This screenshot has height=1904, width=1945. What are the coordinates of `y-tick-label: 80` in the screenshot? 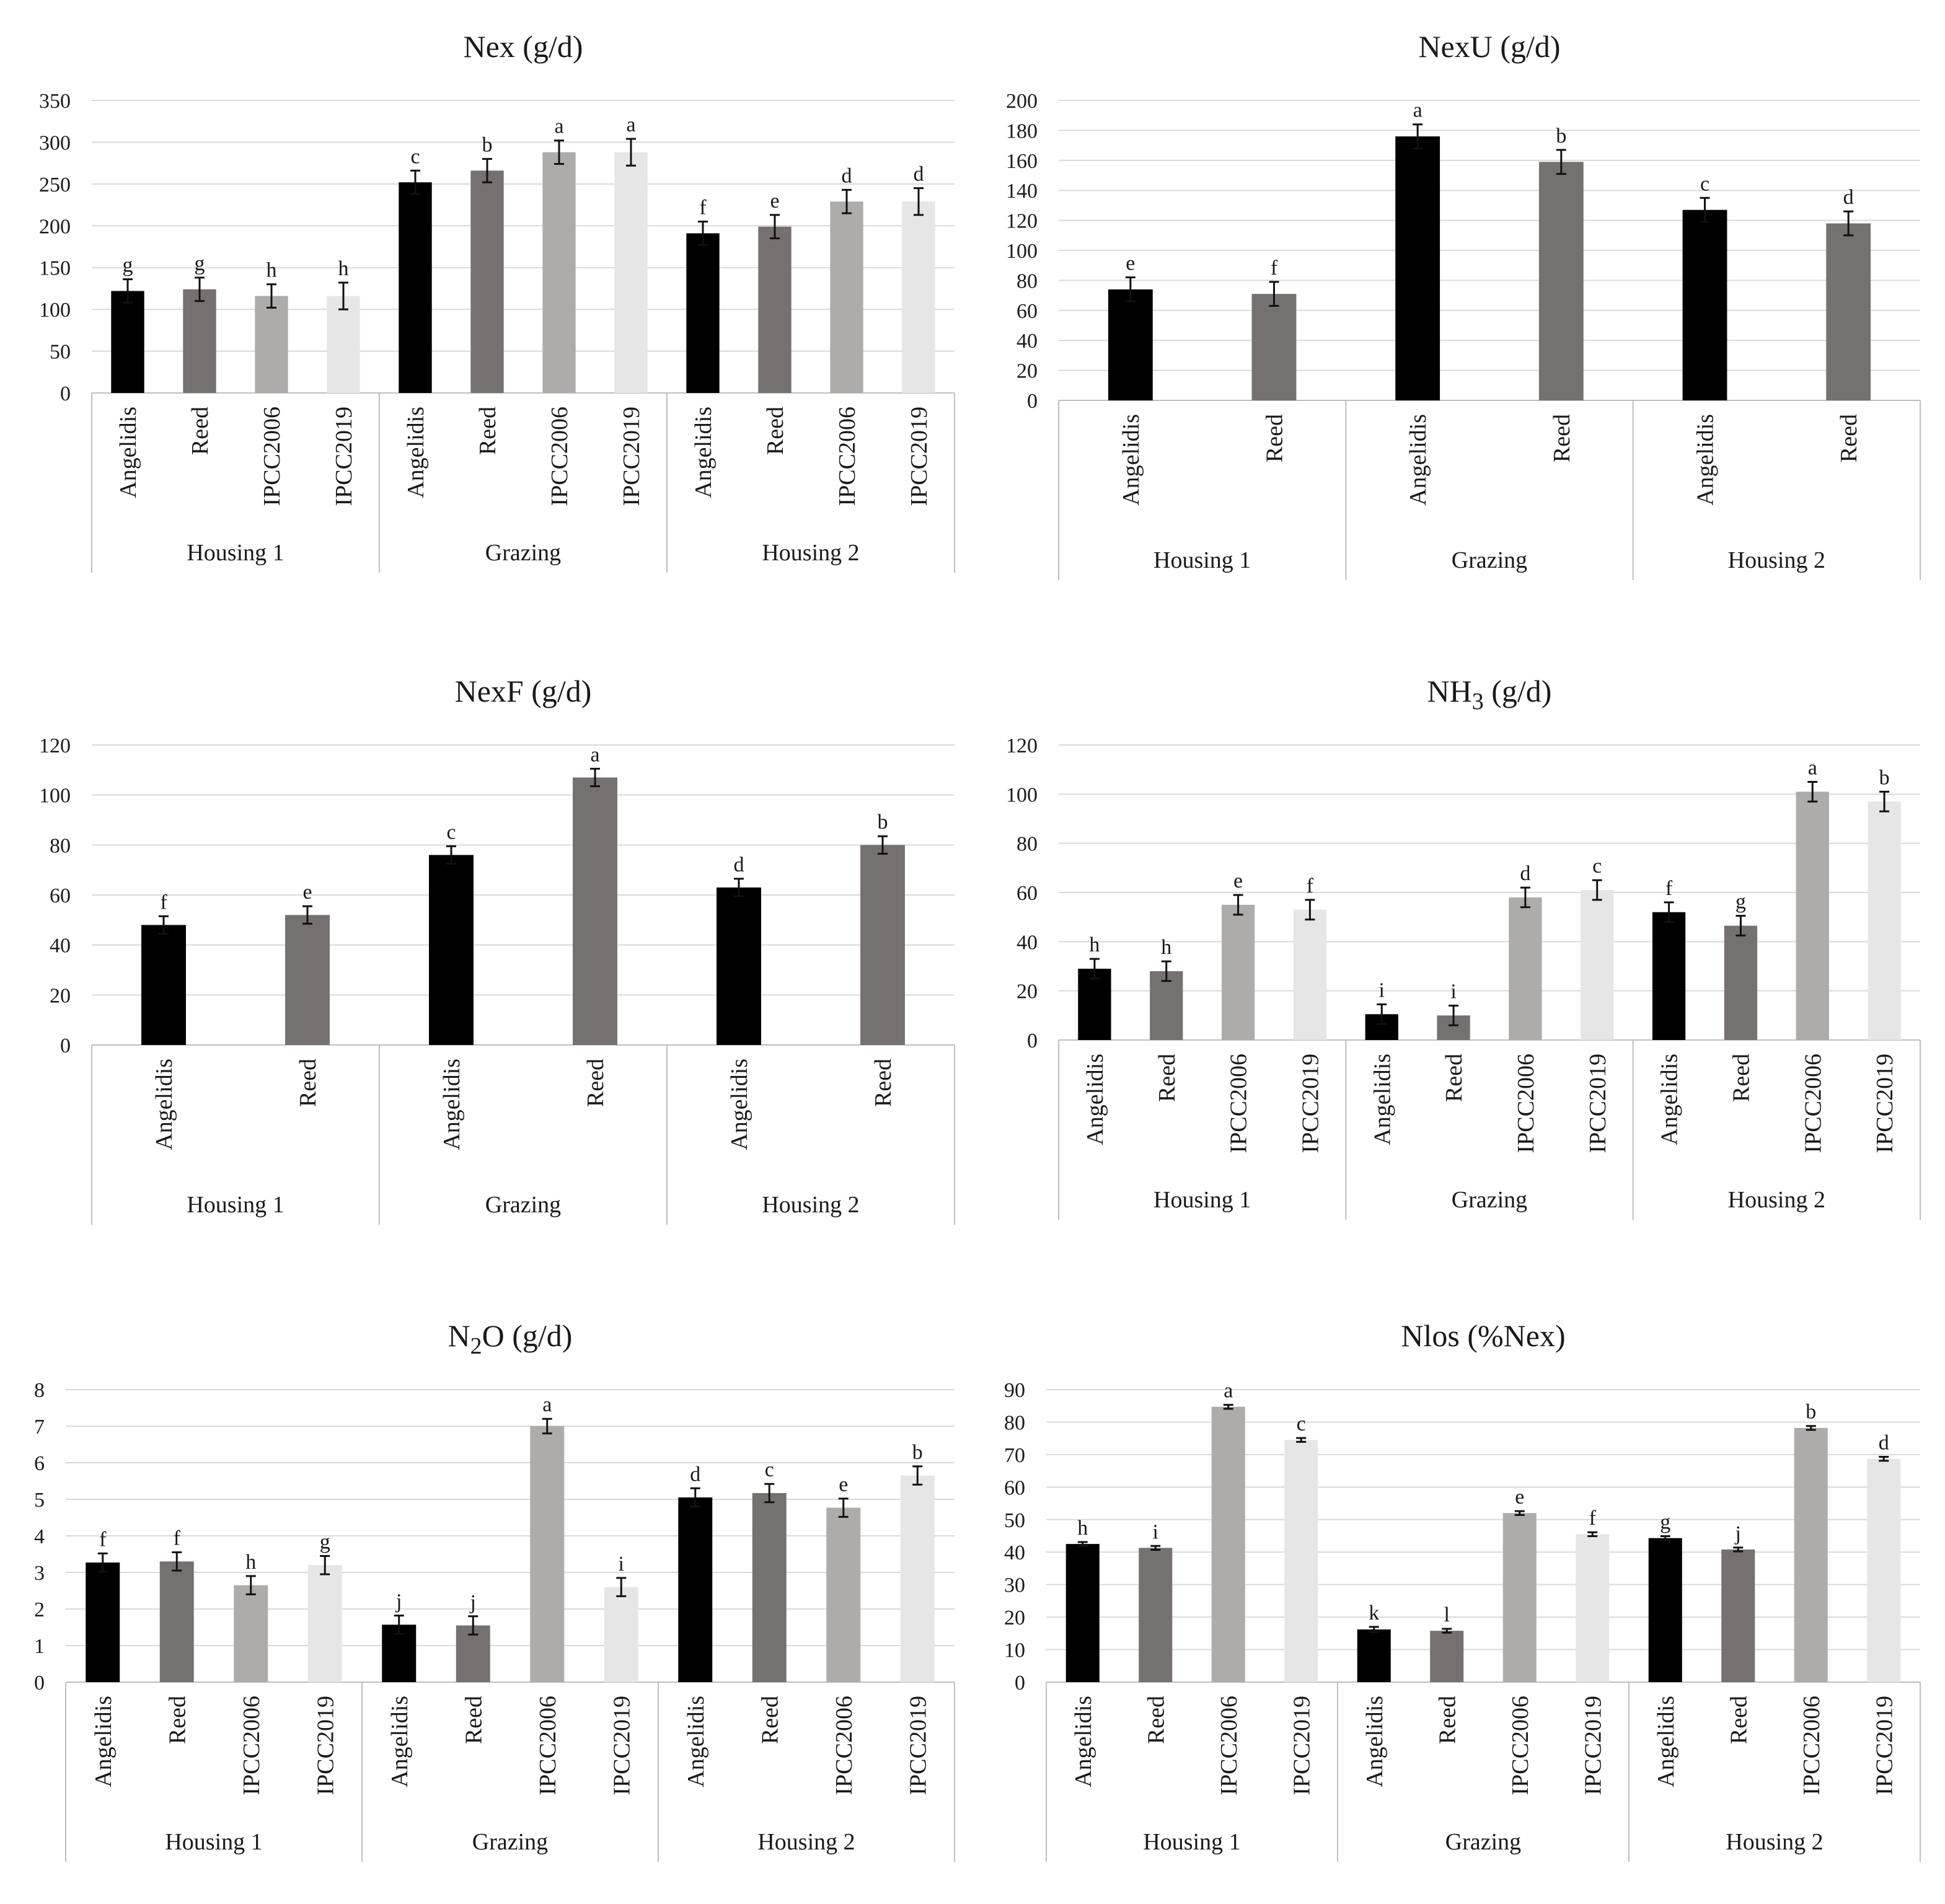 It's located at (1014, 1422).